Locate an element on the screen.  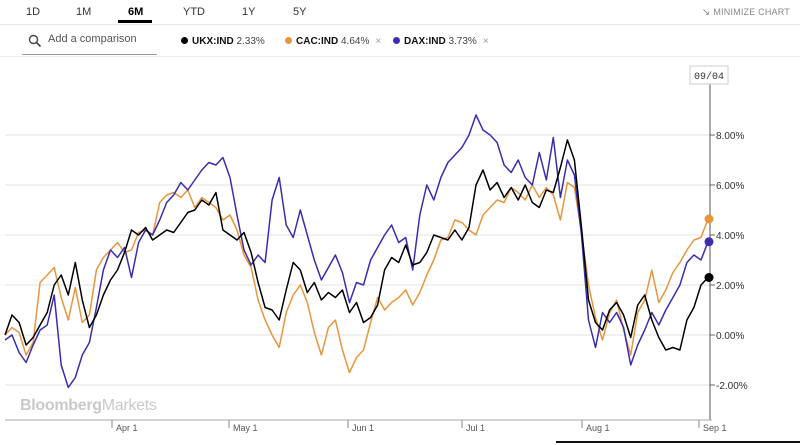
legend-change: 2.33% is located at coordinates (250, 41).